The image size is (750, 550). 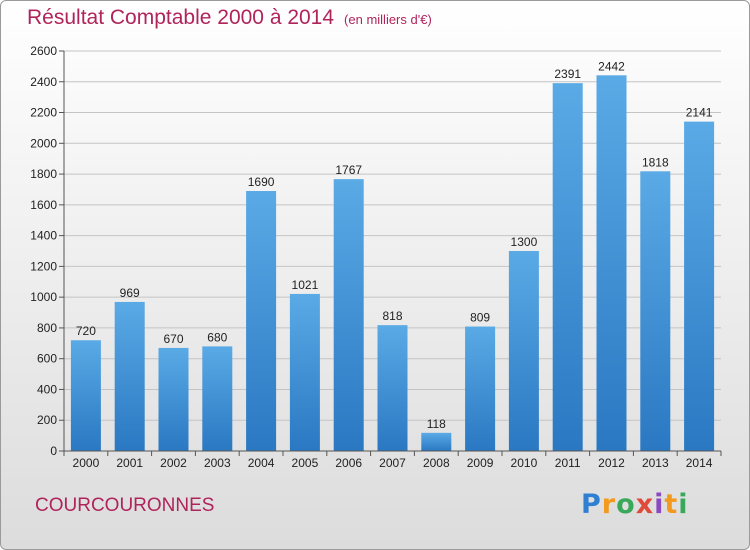 What do you see at coordinates (568, 463) in the screenshot?
I see `xtick-label-2011: 2011` at bounding box center [568, 463].